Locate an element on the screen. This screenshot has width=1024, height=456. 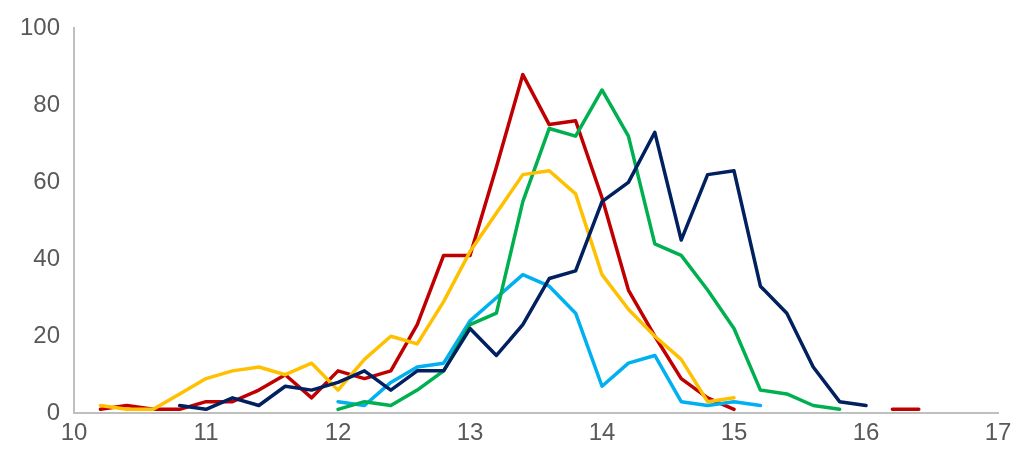
y-tick-label: 20 is located at coordinates (47, 334).